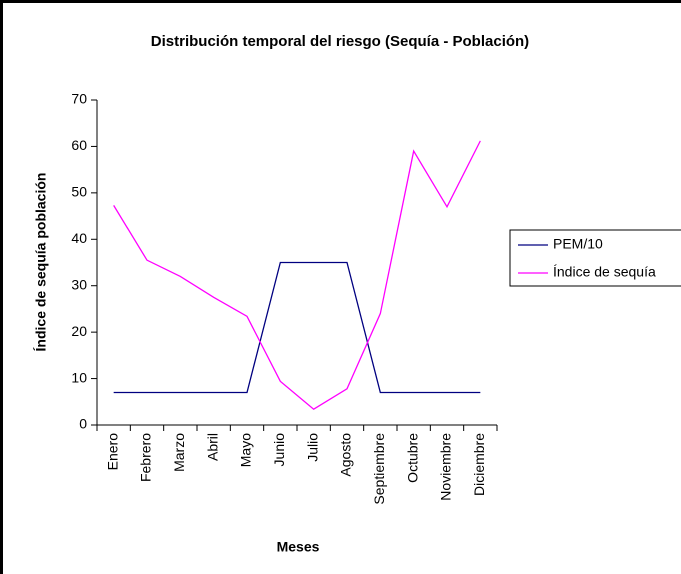 The height and width of the screenshot is (574, 681). I want to click on series-line, so click(297, 327).